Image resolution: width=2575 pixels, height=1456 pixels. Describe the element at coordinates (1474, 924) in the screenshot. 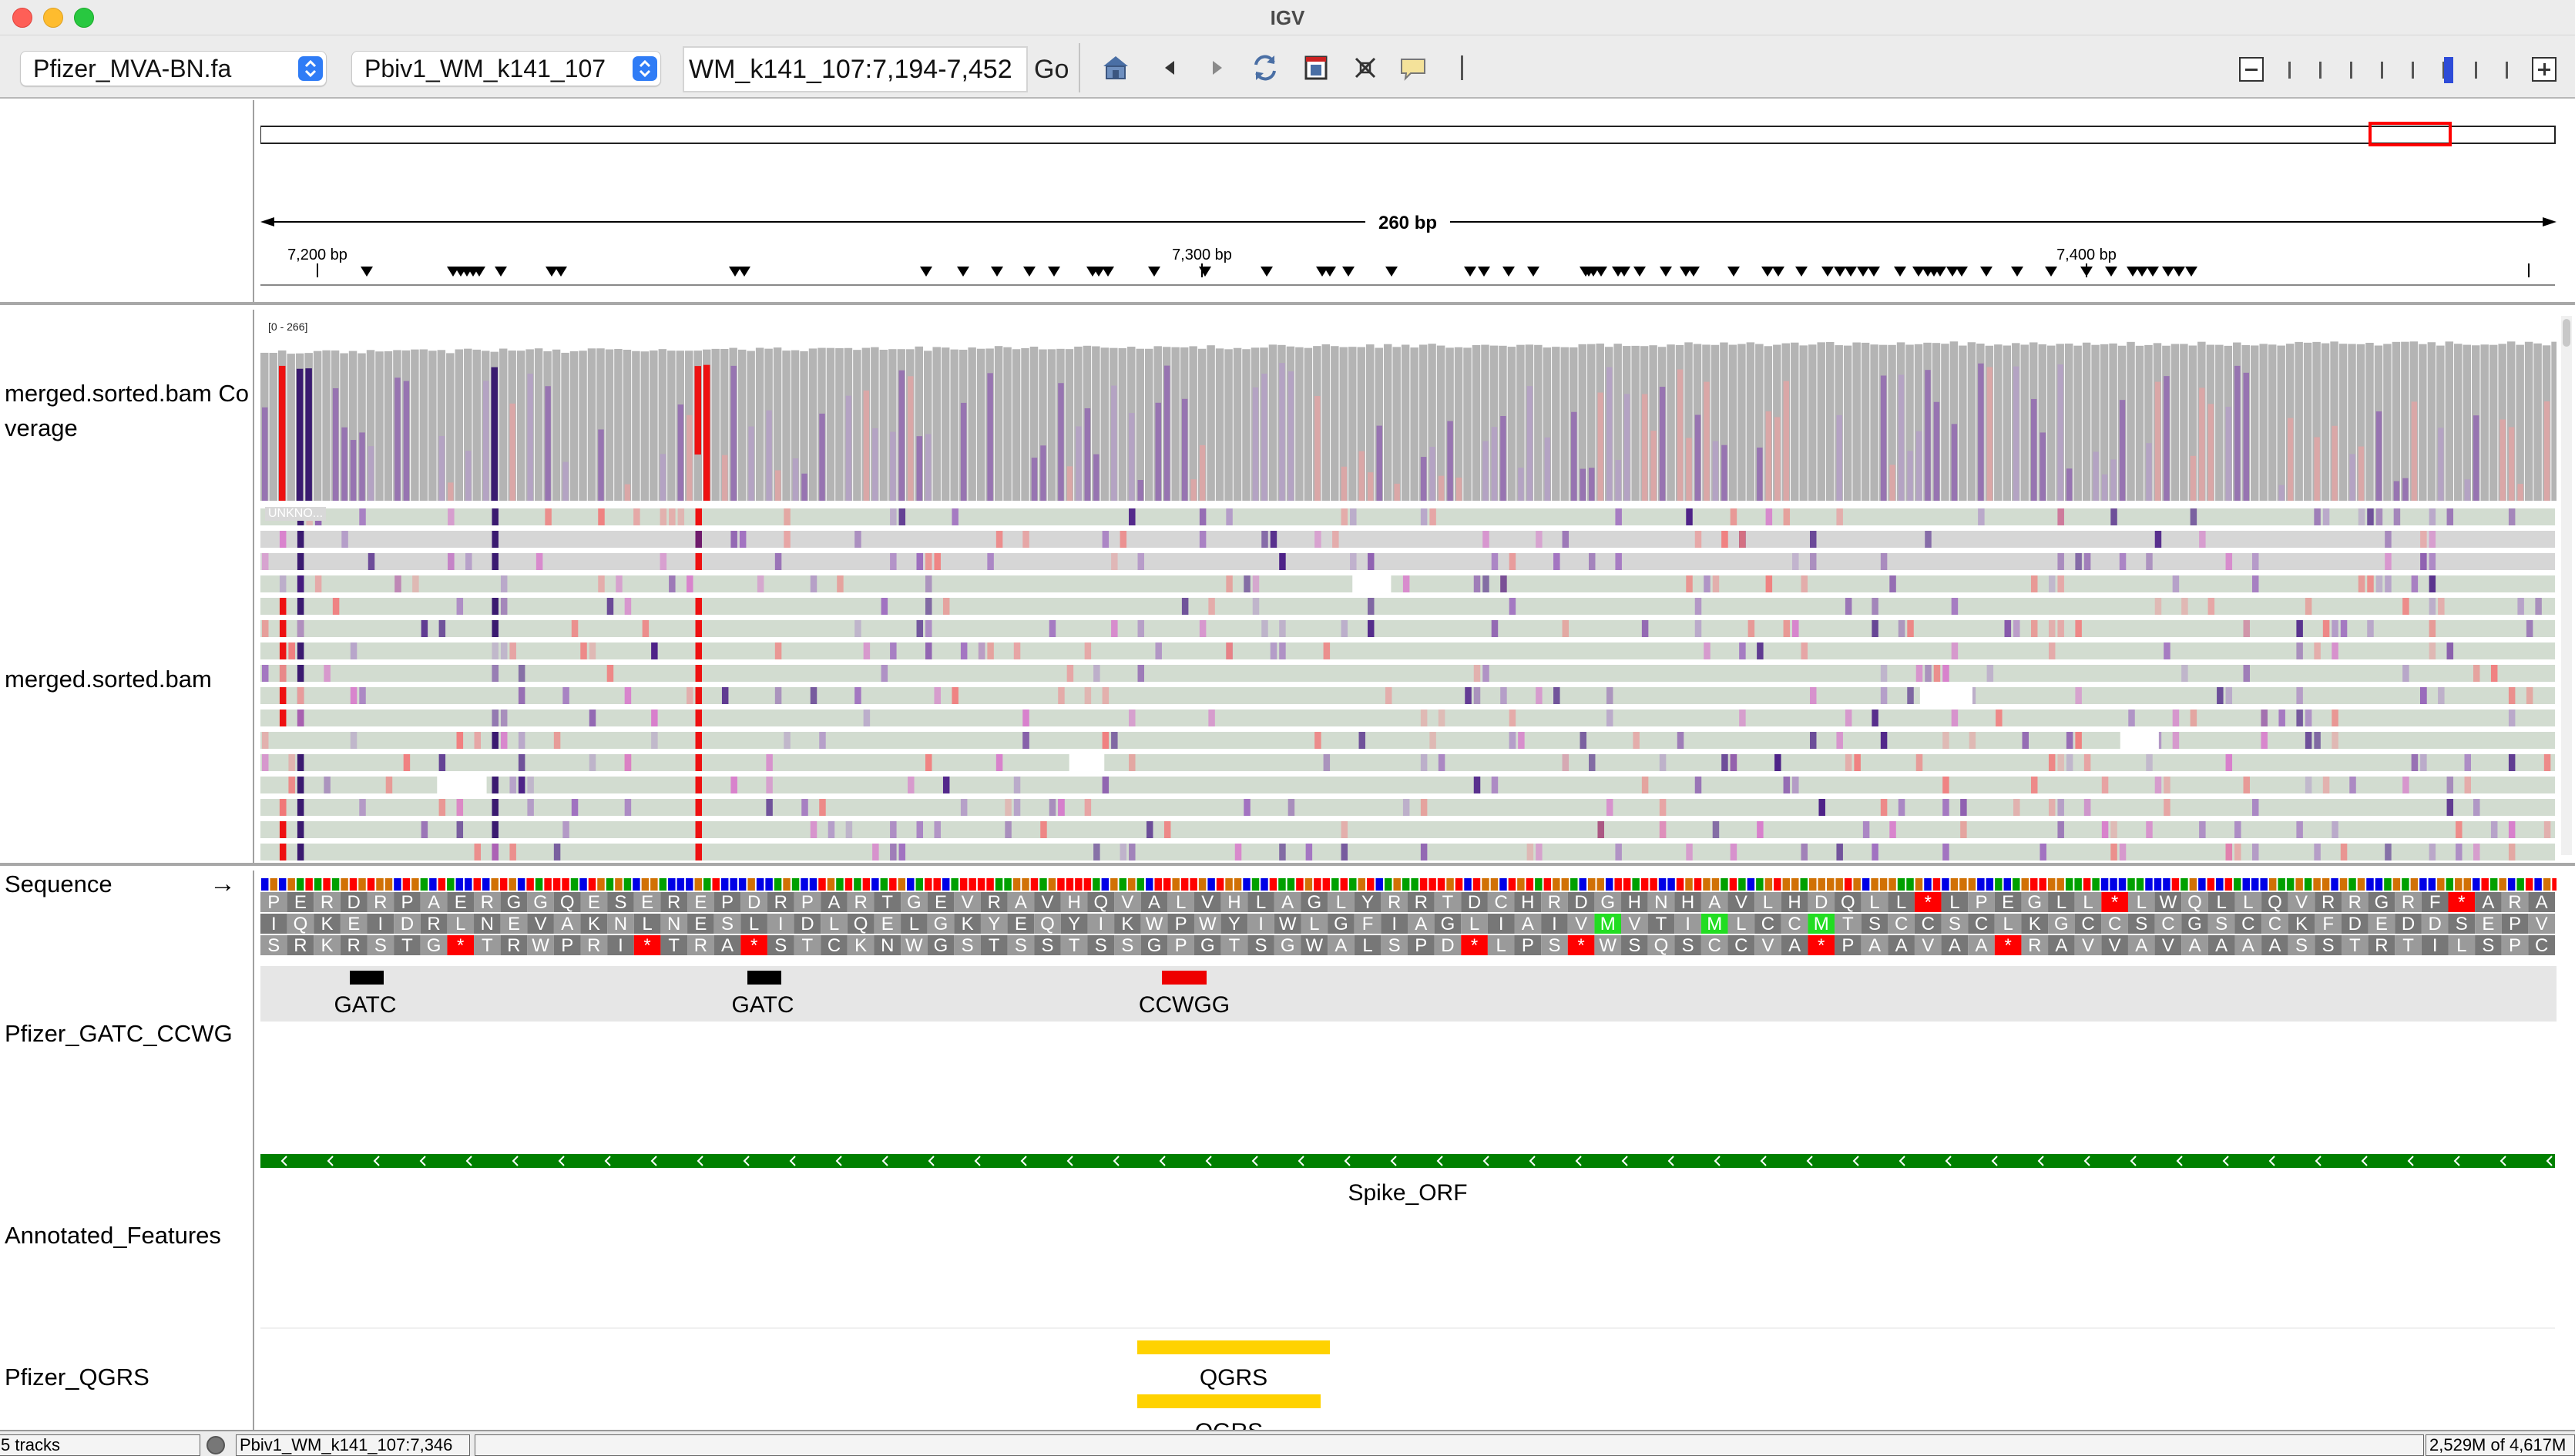

I see `codon-letter: L` at that location.